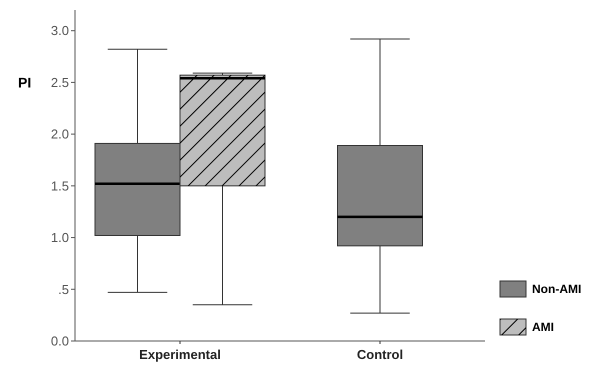  What do you see at coordinates (557, 289) in the screenshot?
I see `legend-label: Non-AMI` at bounding box center [557, 289].